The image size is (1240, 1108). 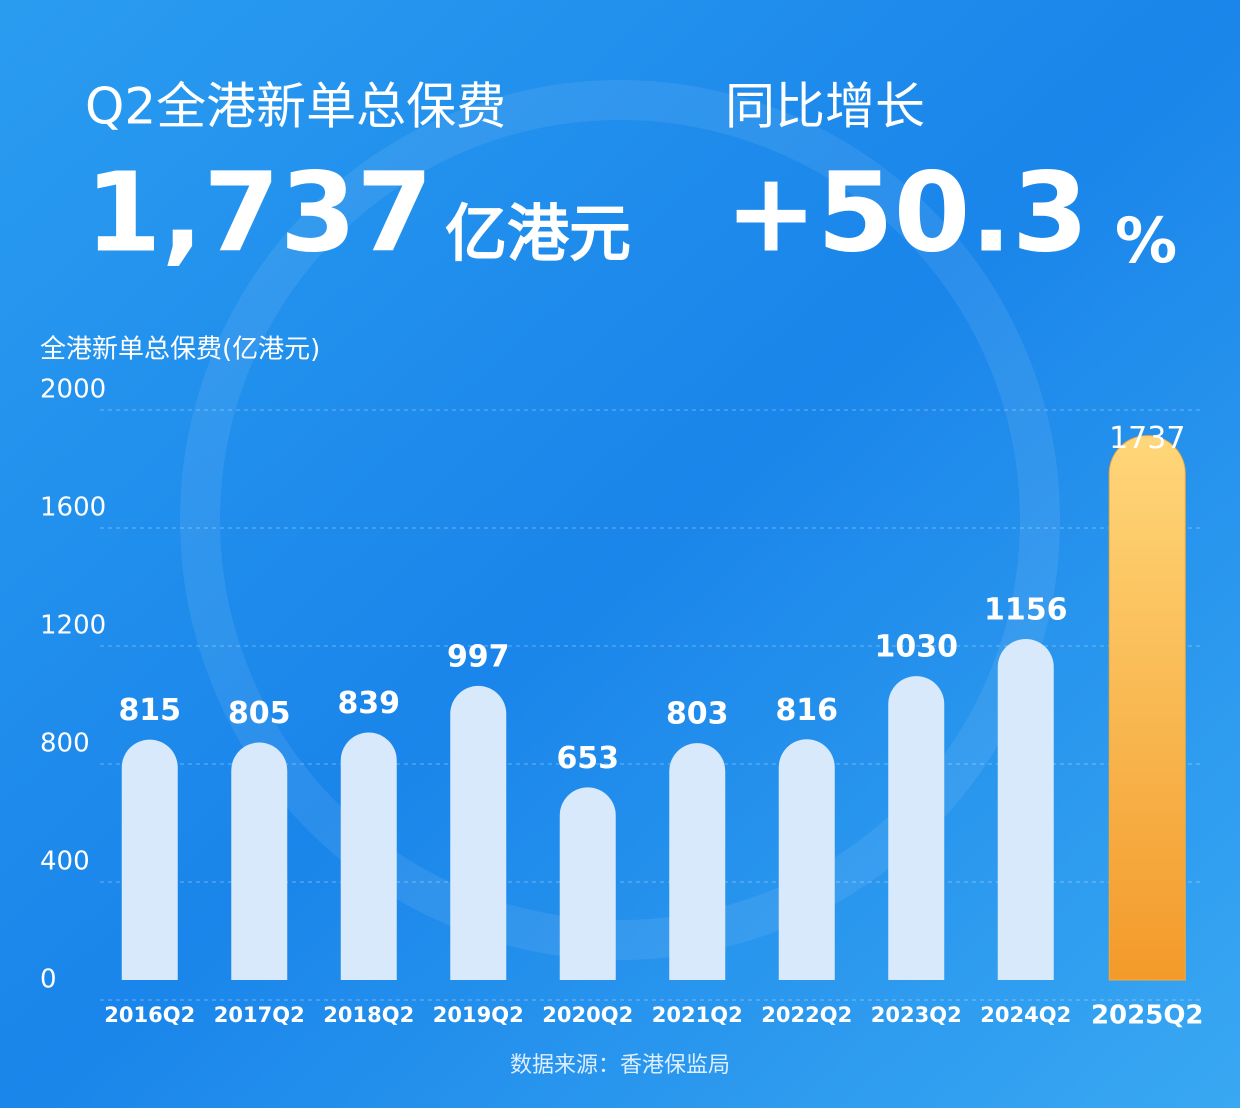 What do you see at coordinates (620, 1065) in the screenshot?
I see `source: 数据来源：香港保监局` at bounding box center [620, 1065].